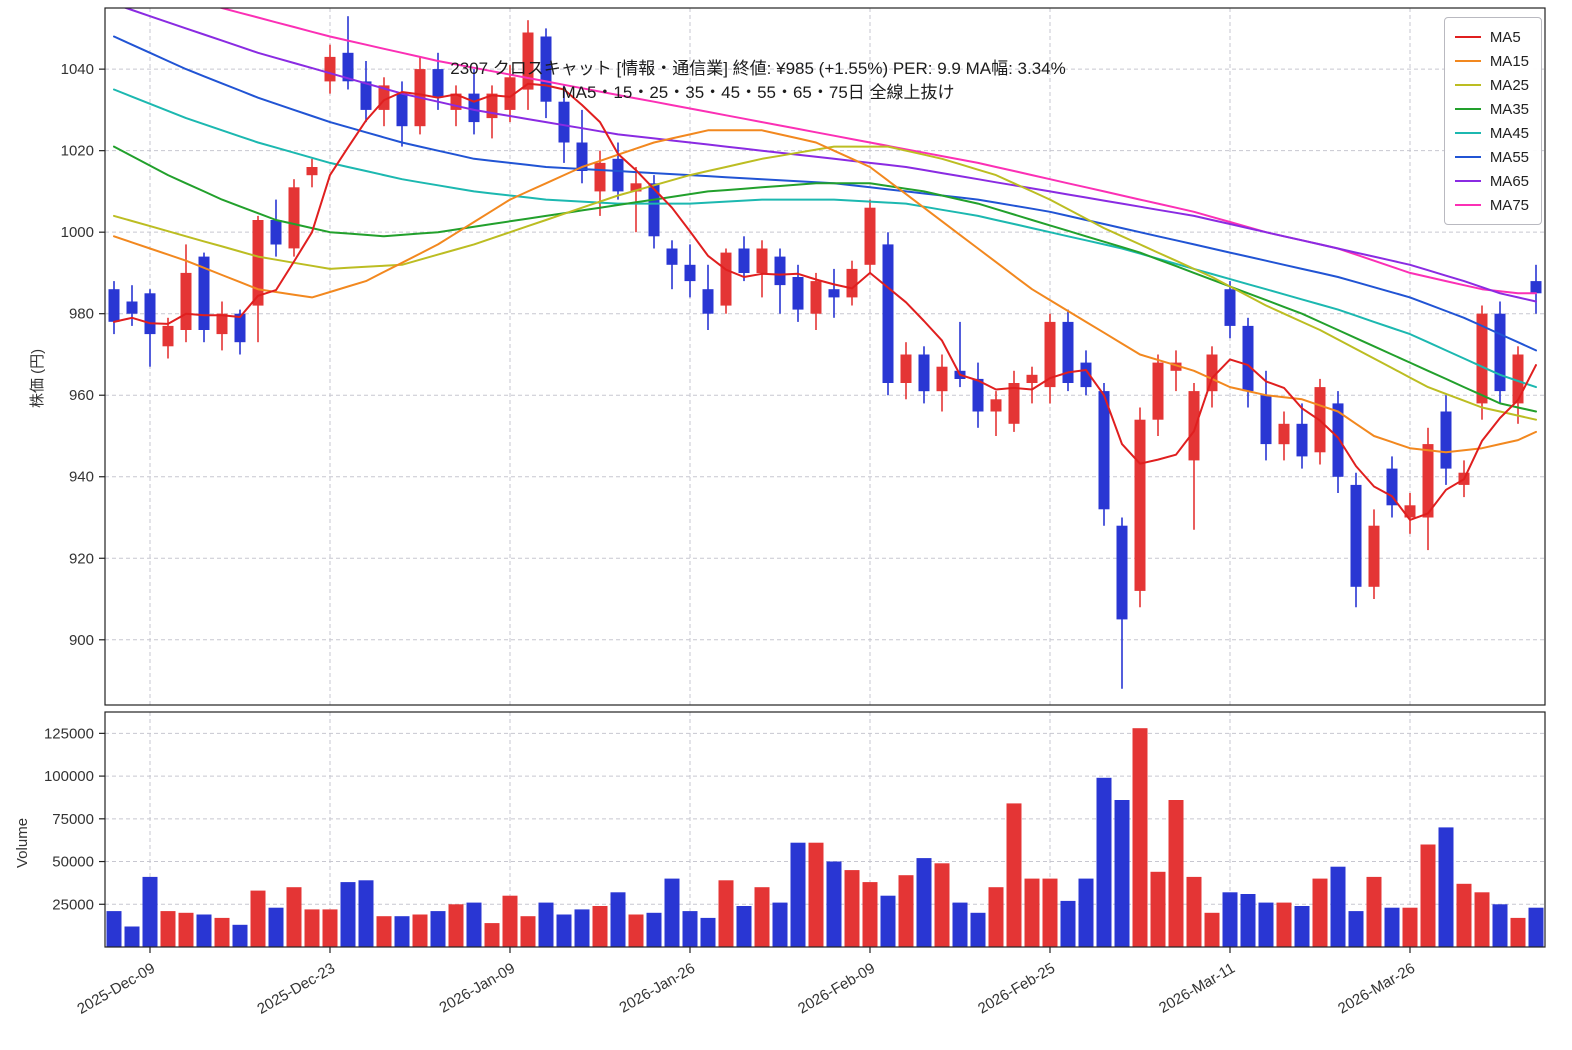  Describe the element at coordinates (1509, 85) in the screenshot. I see `legend-label: MA25` at that location.